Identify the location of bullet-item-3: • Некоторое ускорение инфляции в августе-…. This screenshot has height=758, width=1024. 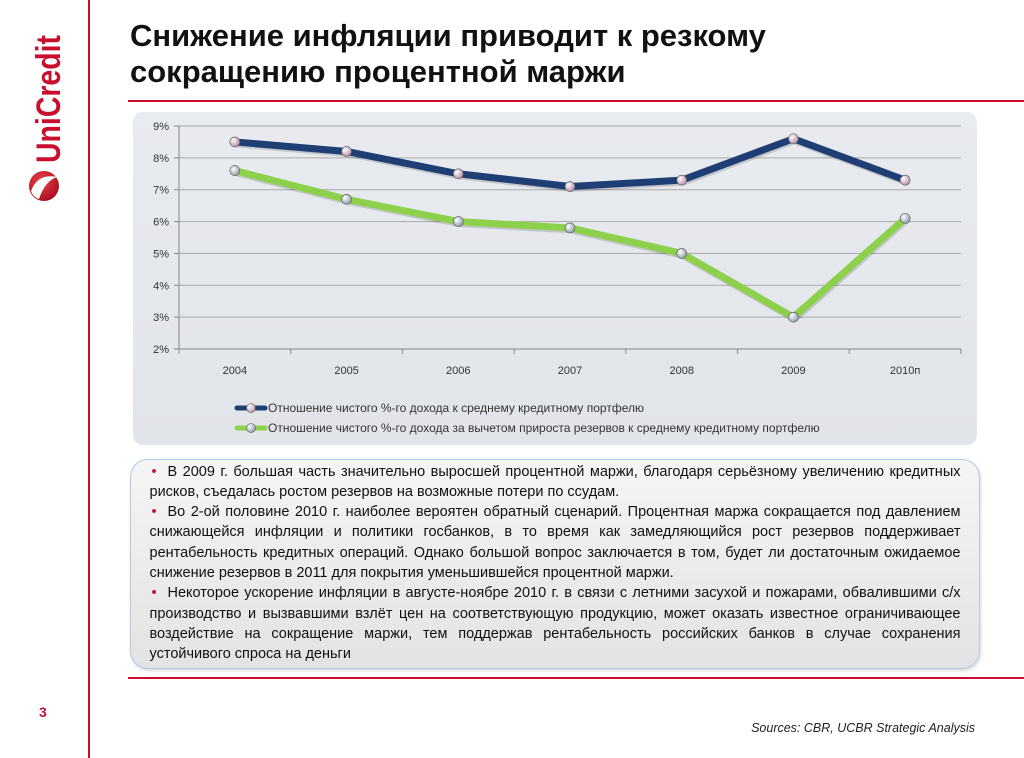
(555, 623).